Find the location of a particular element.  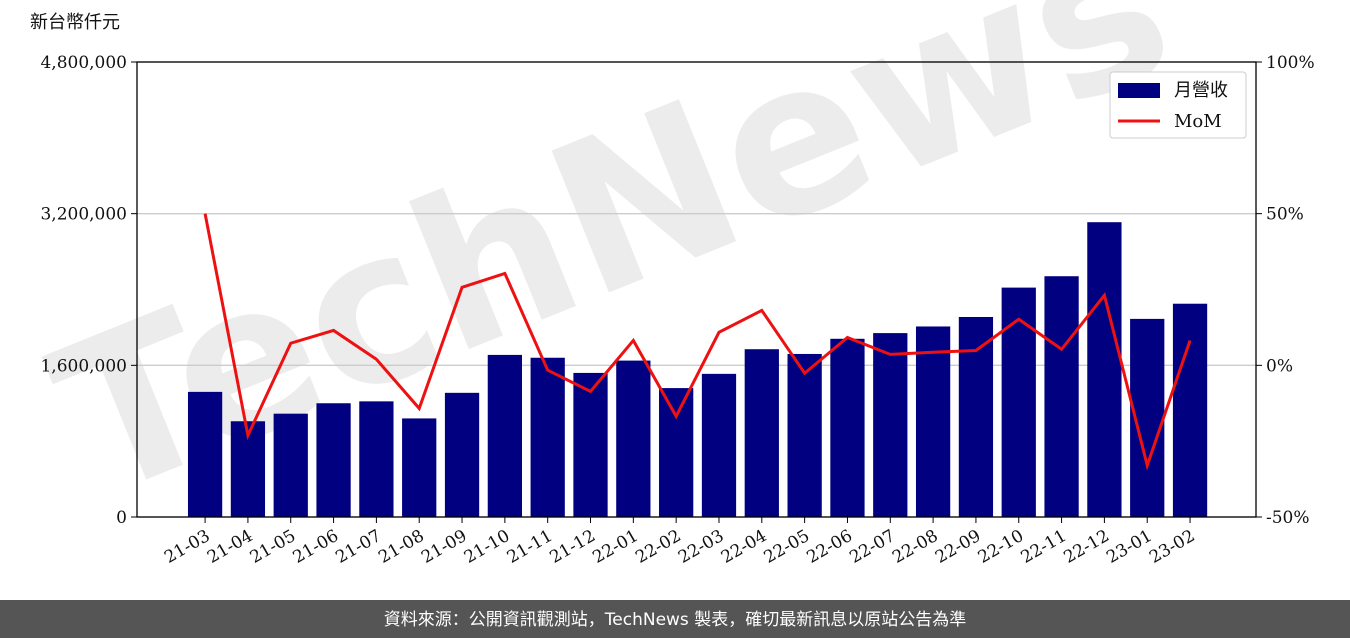

x-tick-label: 21-09 is located at coordinates (444, 547).